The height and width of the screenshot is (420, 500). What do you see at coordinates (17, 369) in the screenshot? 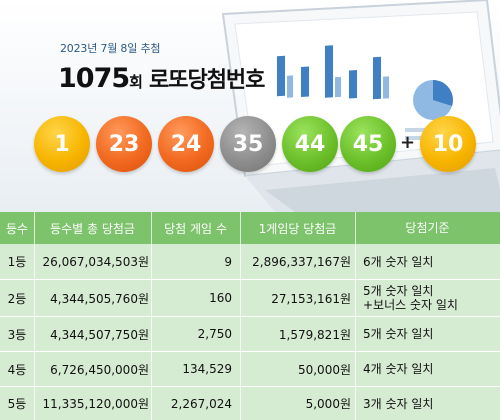
I see `rank-cell: 4등` at bounding box center [17, 369].